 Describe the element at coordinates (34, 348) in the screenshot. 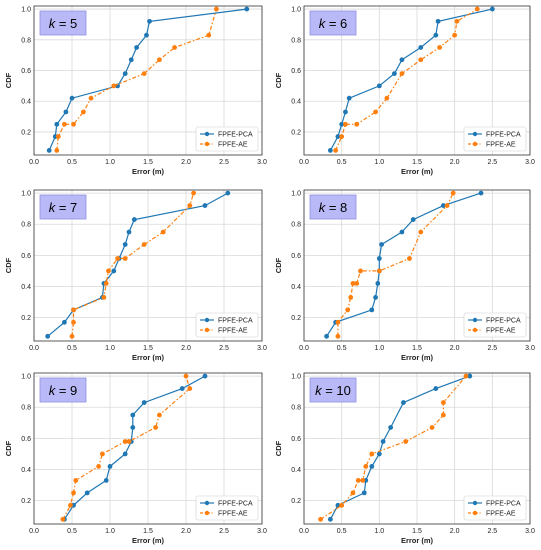

I see `x-tick-label: 0.0` at that location.